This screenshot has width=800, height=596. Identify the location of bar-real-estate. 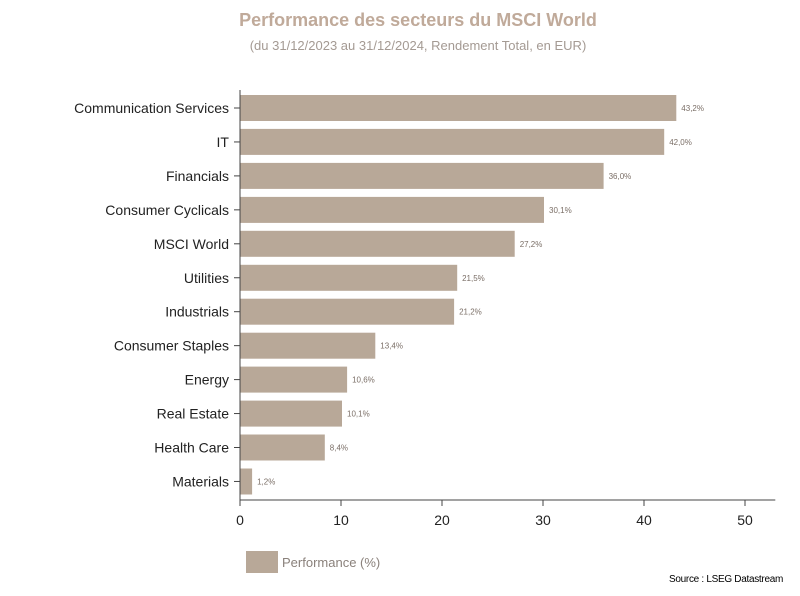
(291, 413).